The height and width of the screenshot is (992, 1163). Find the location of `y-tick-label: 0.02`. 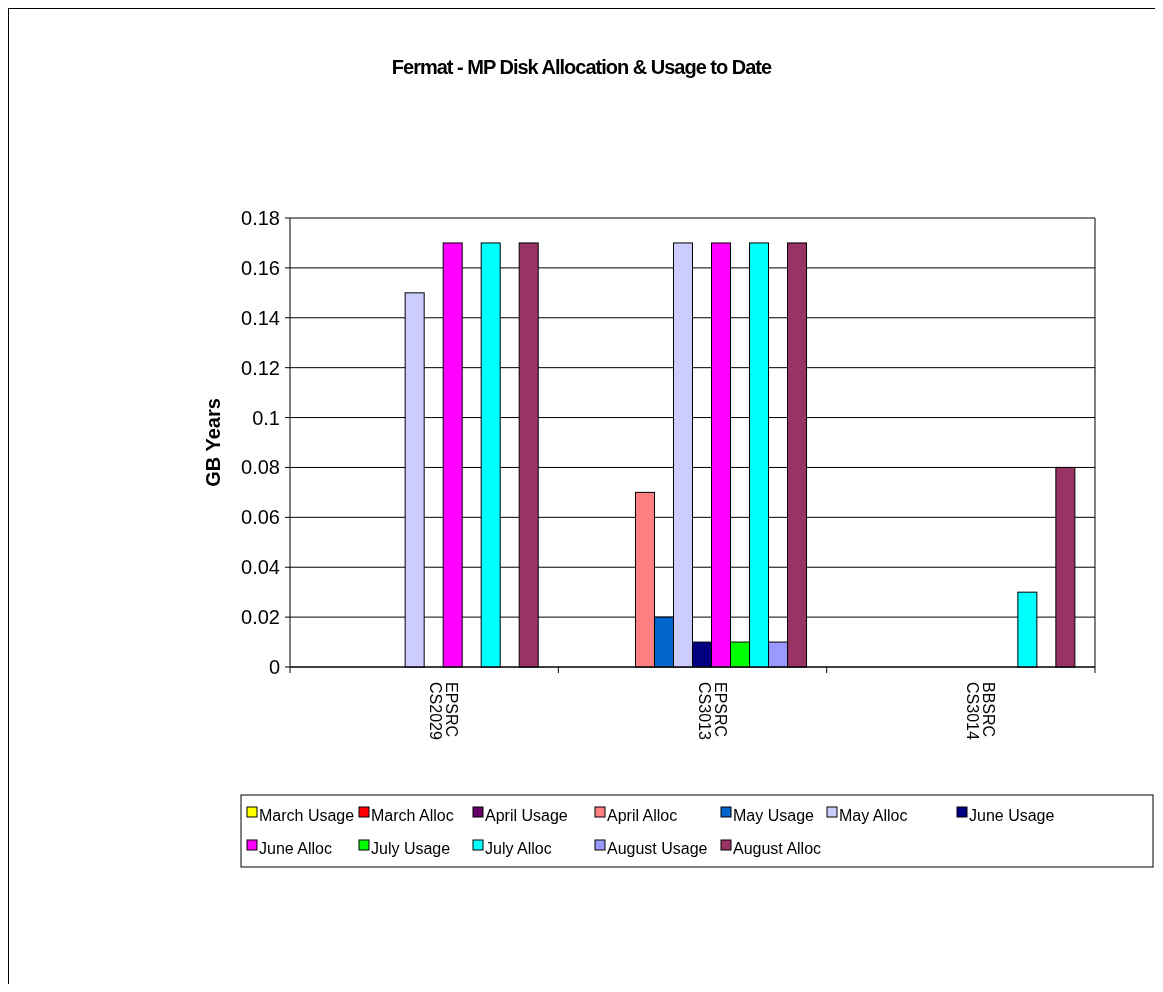

y-tick-label: 0.02 is located at coordinates (260, 617).